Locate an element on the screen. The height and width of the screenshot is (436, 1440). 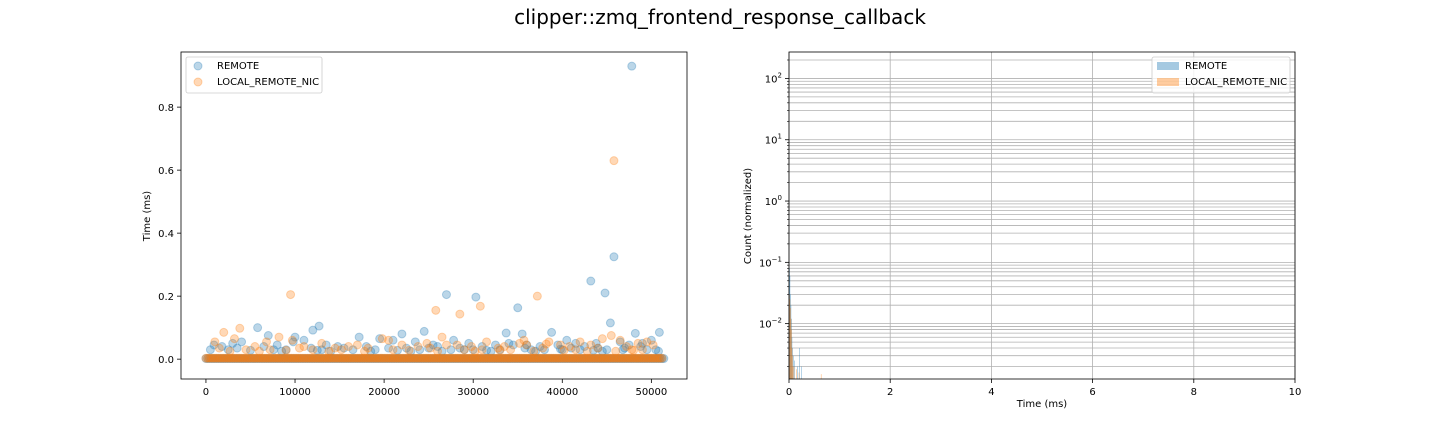
histogram-bars is located at coordinates (805, 323).